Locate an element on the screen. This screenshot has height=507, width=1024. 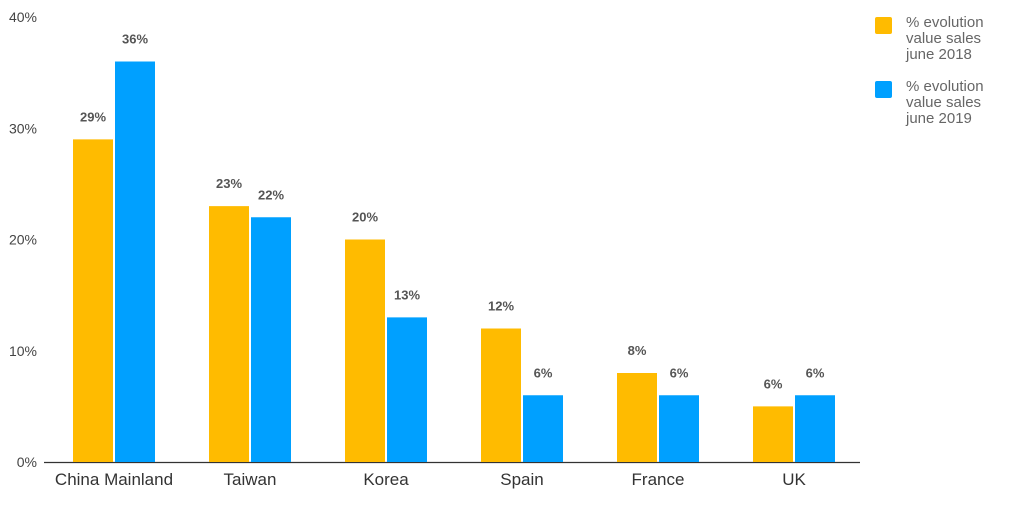
y-tick-label: 0% is located at coordinates (27, 462).